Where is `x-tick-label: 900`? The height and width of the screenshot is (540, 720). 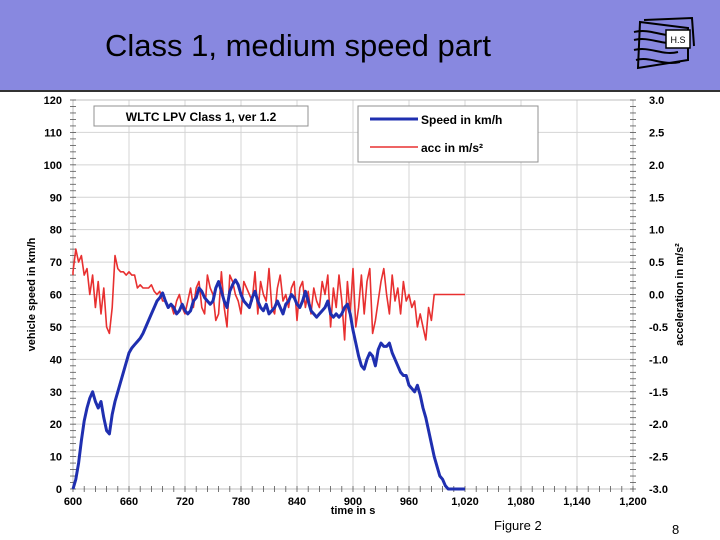 x-tick-label: 900 is located at coordinates (353, 502).